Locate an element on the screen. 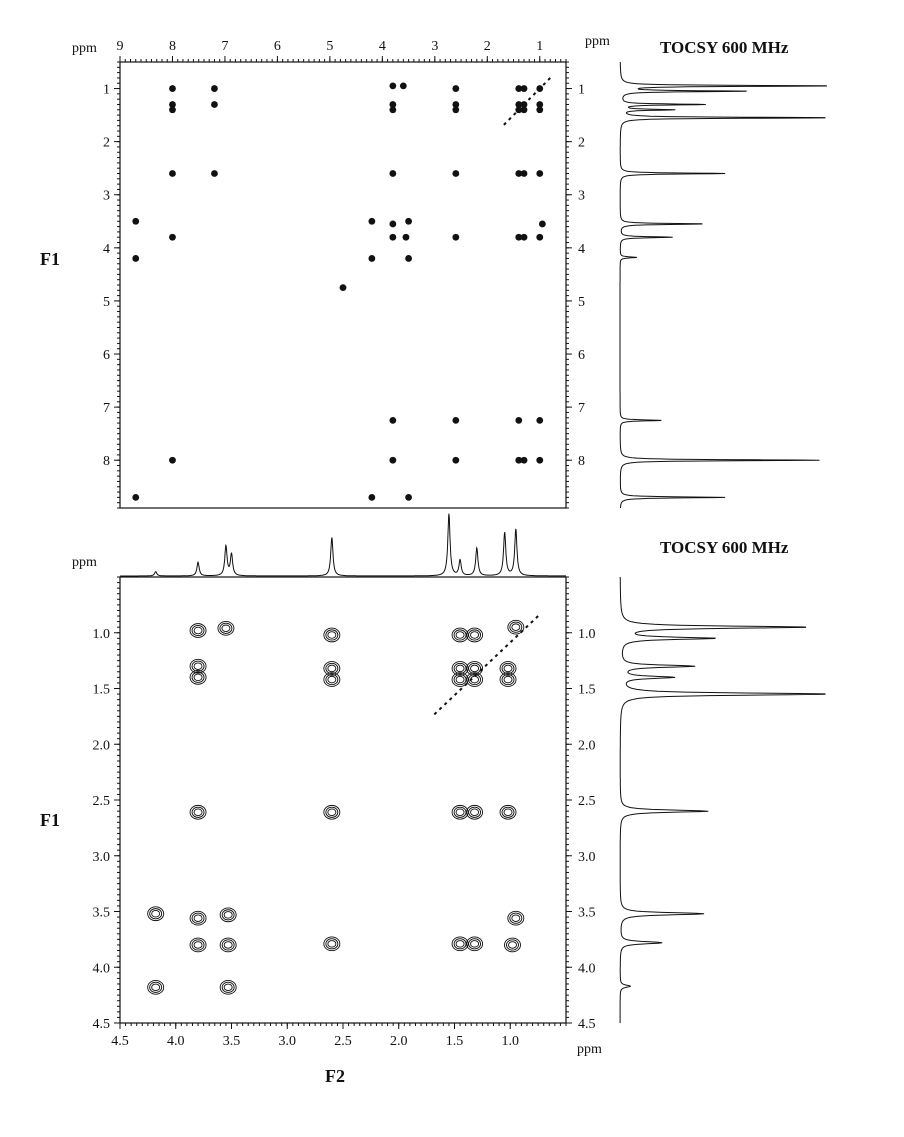  x-tick-label: 3.5 is located at coordinates (232, 1041).